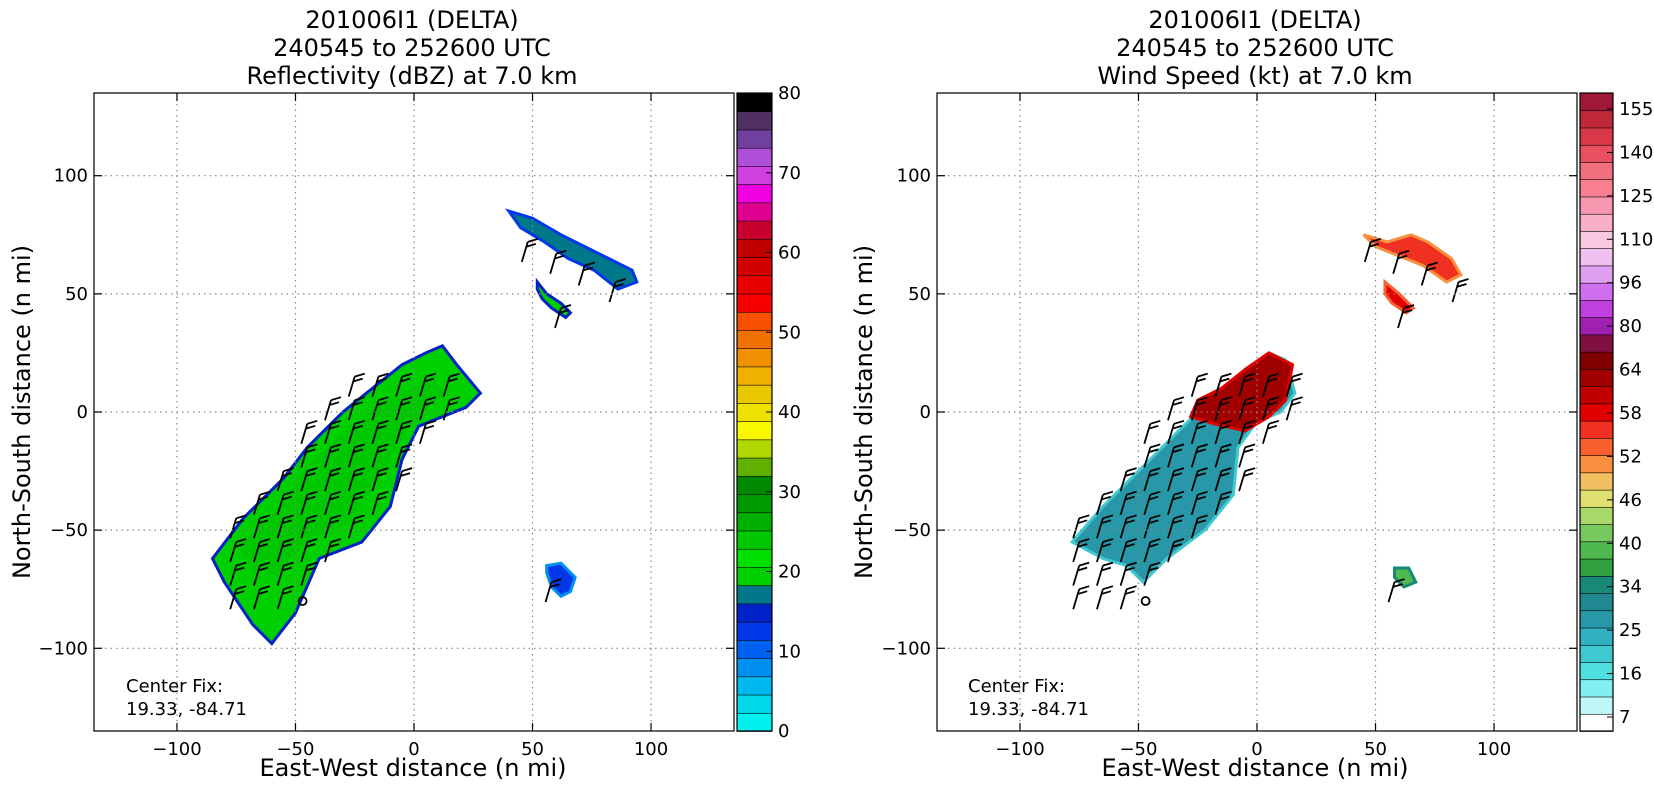  I want to click on colorbar-tick-label: 70, so click(789, 173).